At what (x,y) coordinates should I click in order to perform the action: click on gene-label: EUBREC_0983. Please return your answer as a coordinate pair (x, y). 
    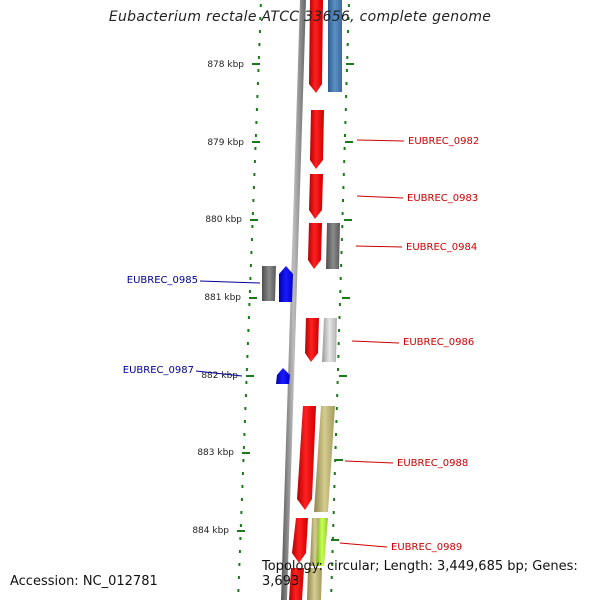
    Looking at the image, I should click on (442, 198).